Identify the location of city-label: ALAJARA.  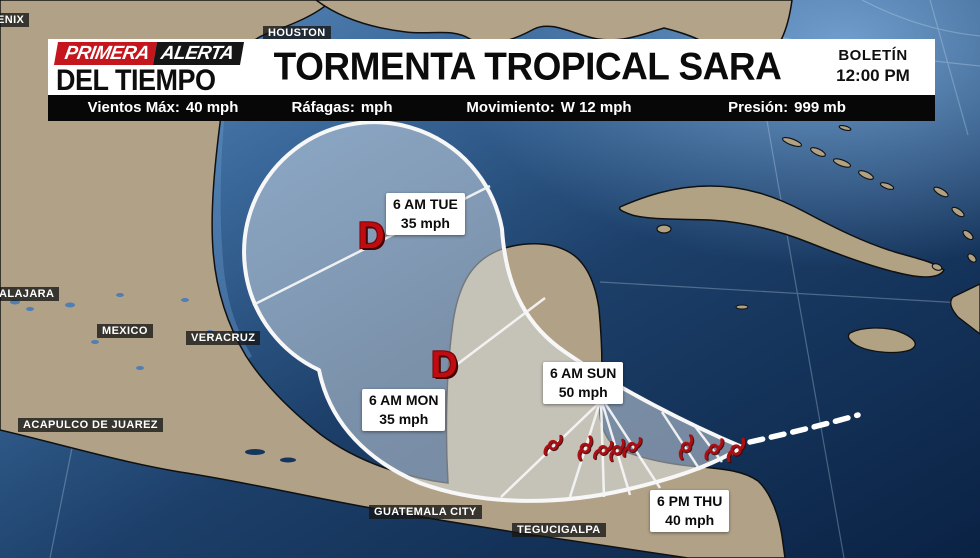
(30, 294).